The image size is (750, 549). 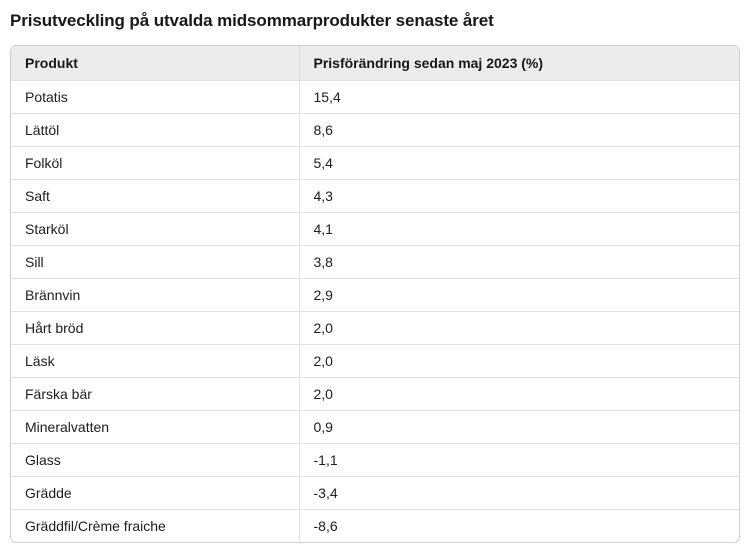 What do you see at coordinates (155, 327) in the screenshot?
I see `product-cell: Hårt bröd` at bounding box center [155, 327].